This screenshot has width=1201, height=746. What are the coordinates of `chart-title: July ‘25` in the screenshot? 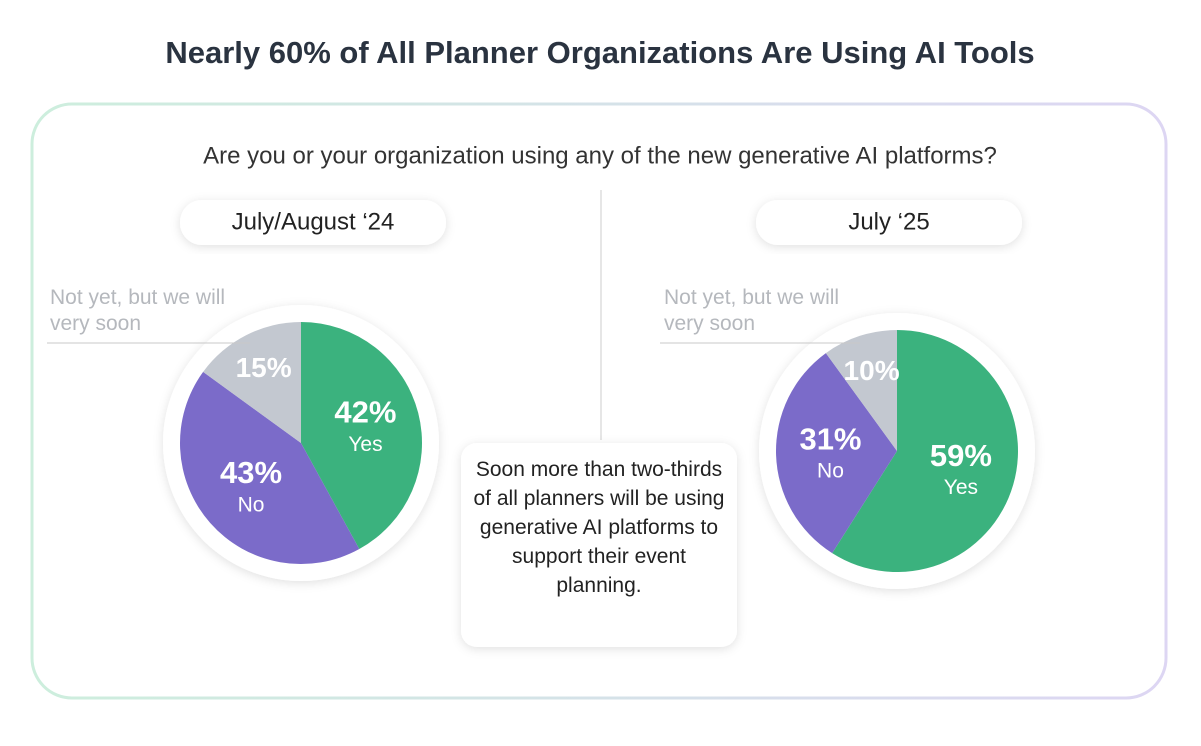 It's located at (888, 221).